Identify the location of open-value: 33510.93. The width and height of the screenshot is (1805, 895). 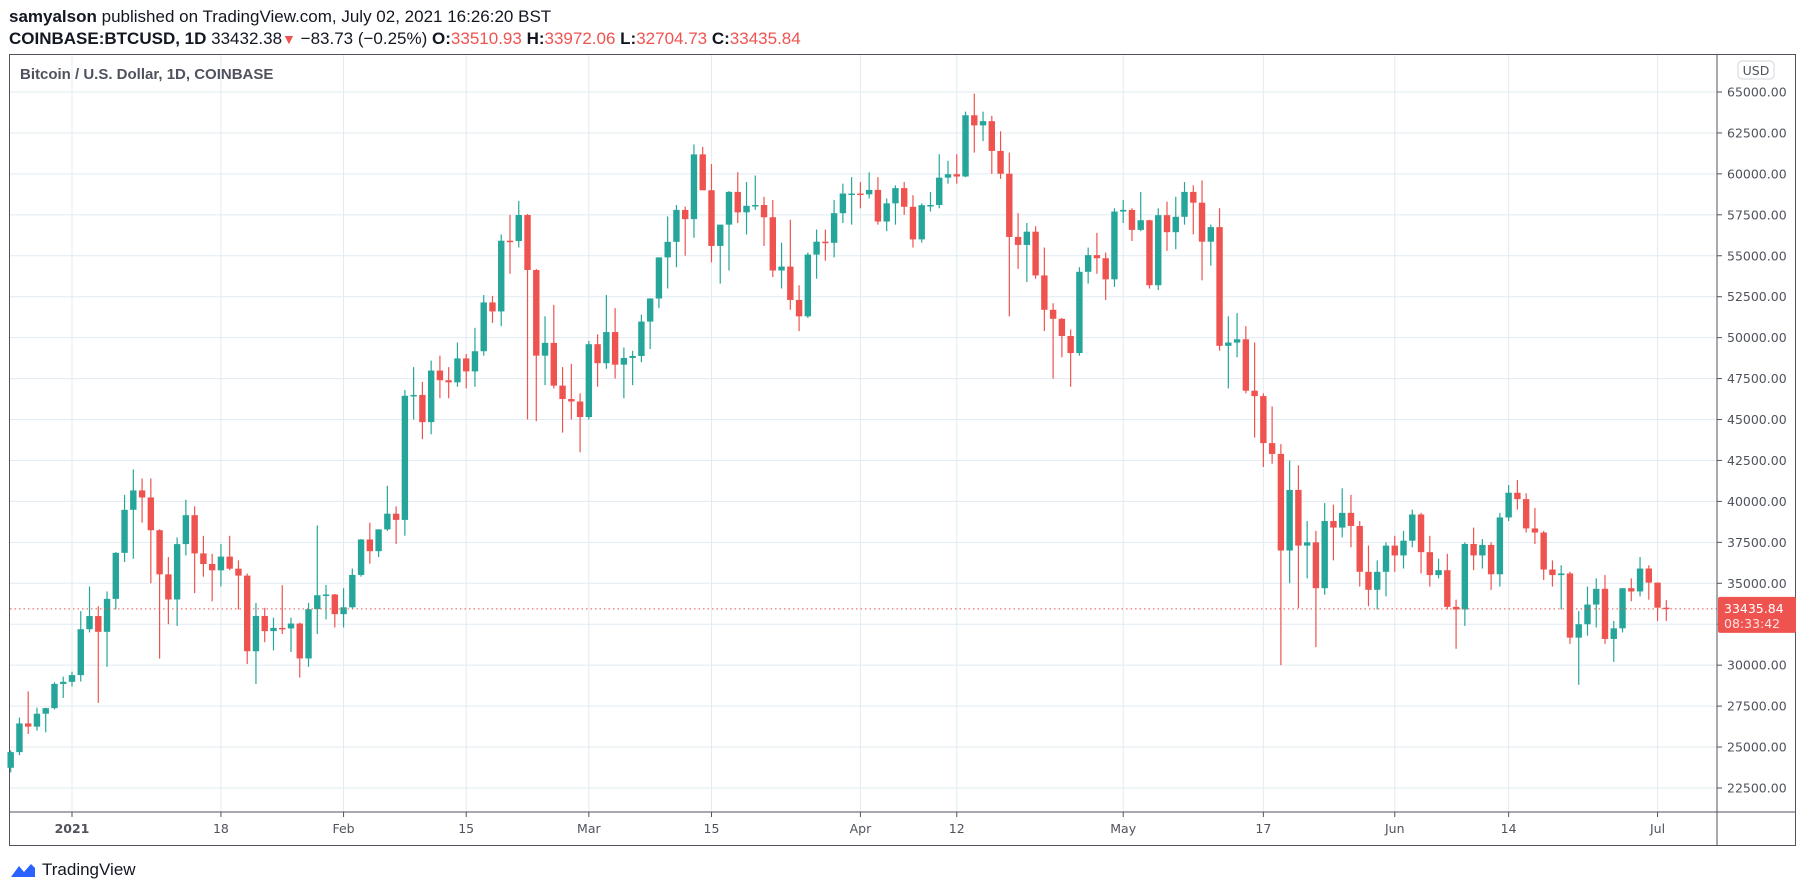
(486, 38).